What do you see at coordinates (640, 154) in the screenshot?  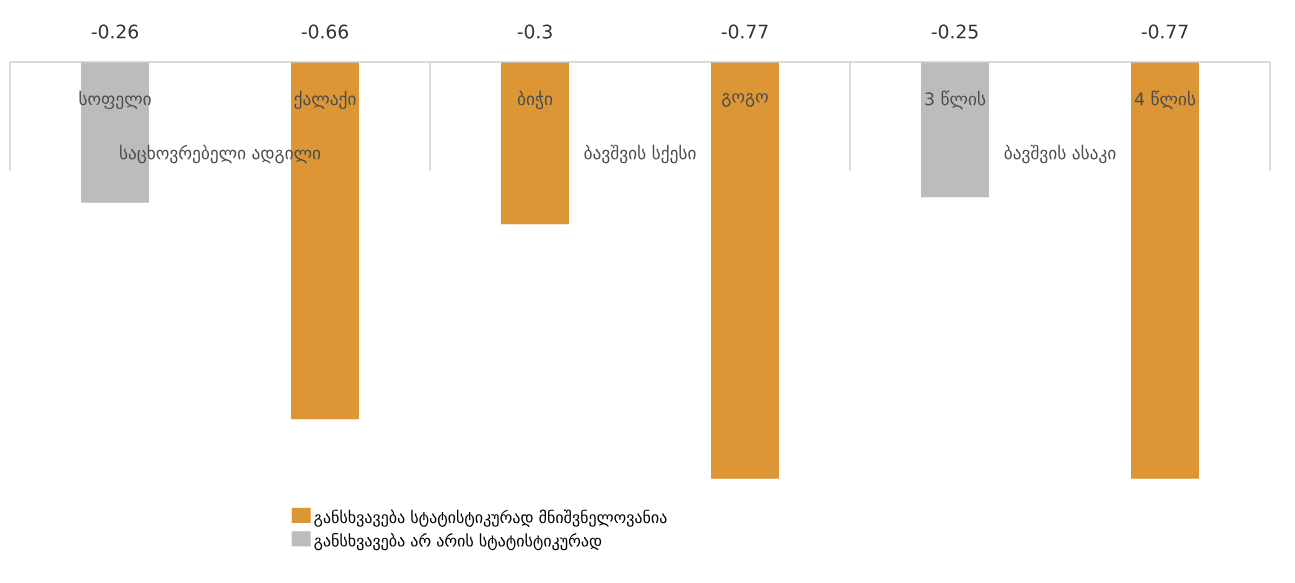 I see `annotation: ბავშვის სქესი` at bounding box center [640, 154].